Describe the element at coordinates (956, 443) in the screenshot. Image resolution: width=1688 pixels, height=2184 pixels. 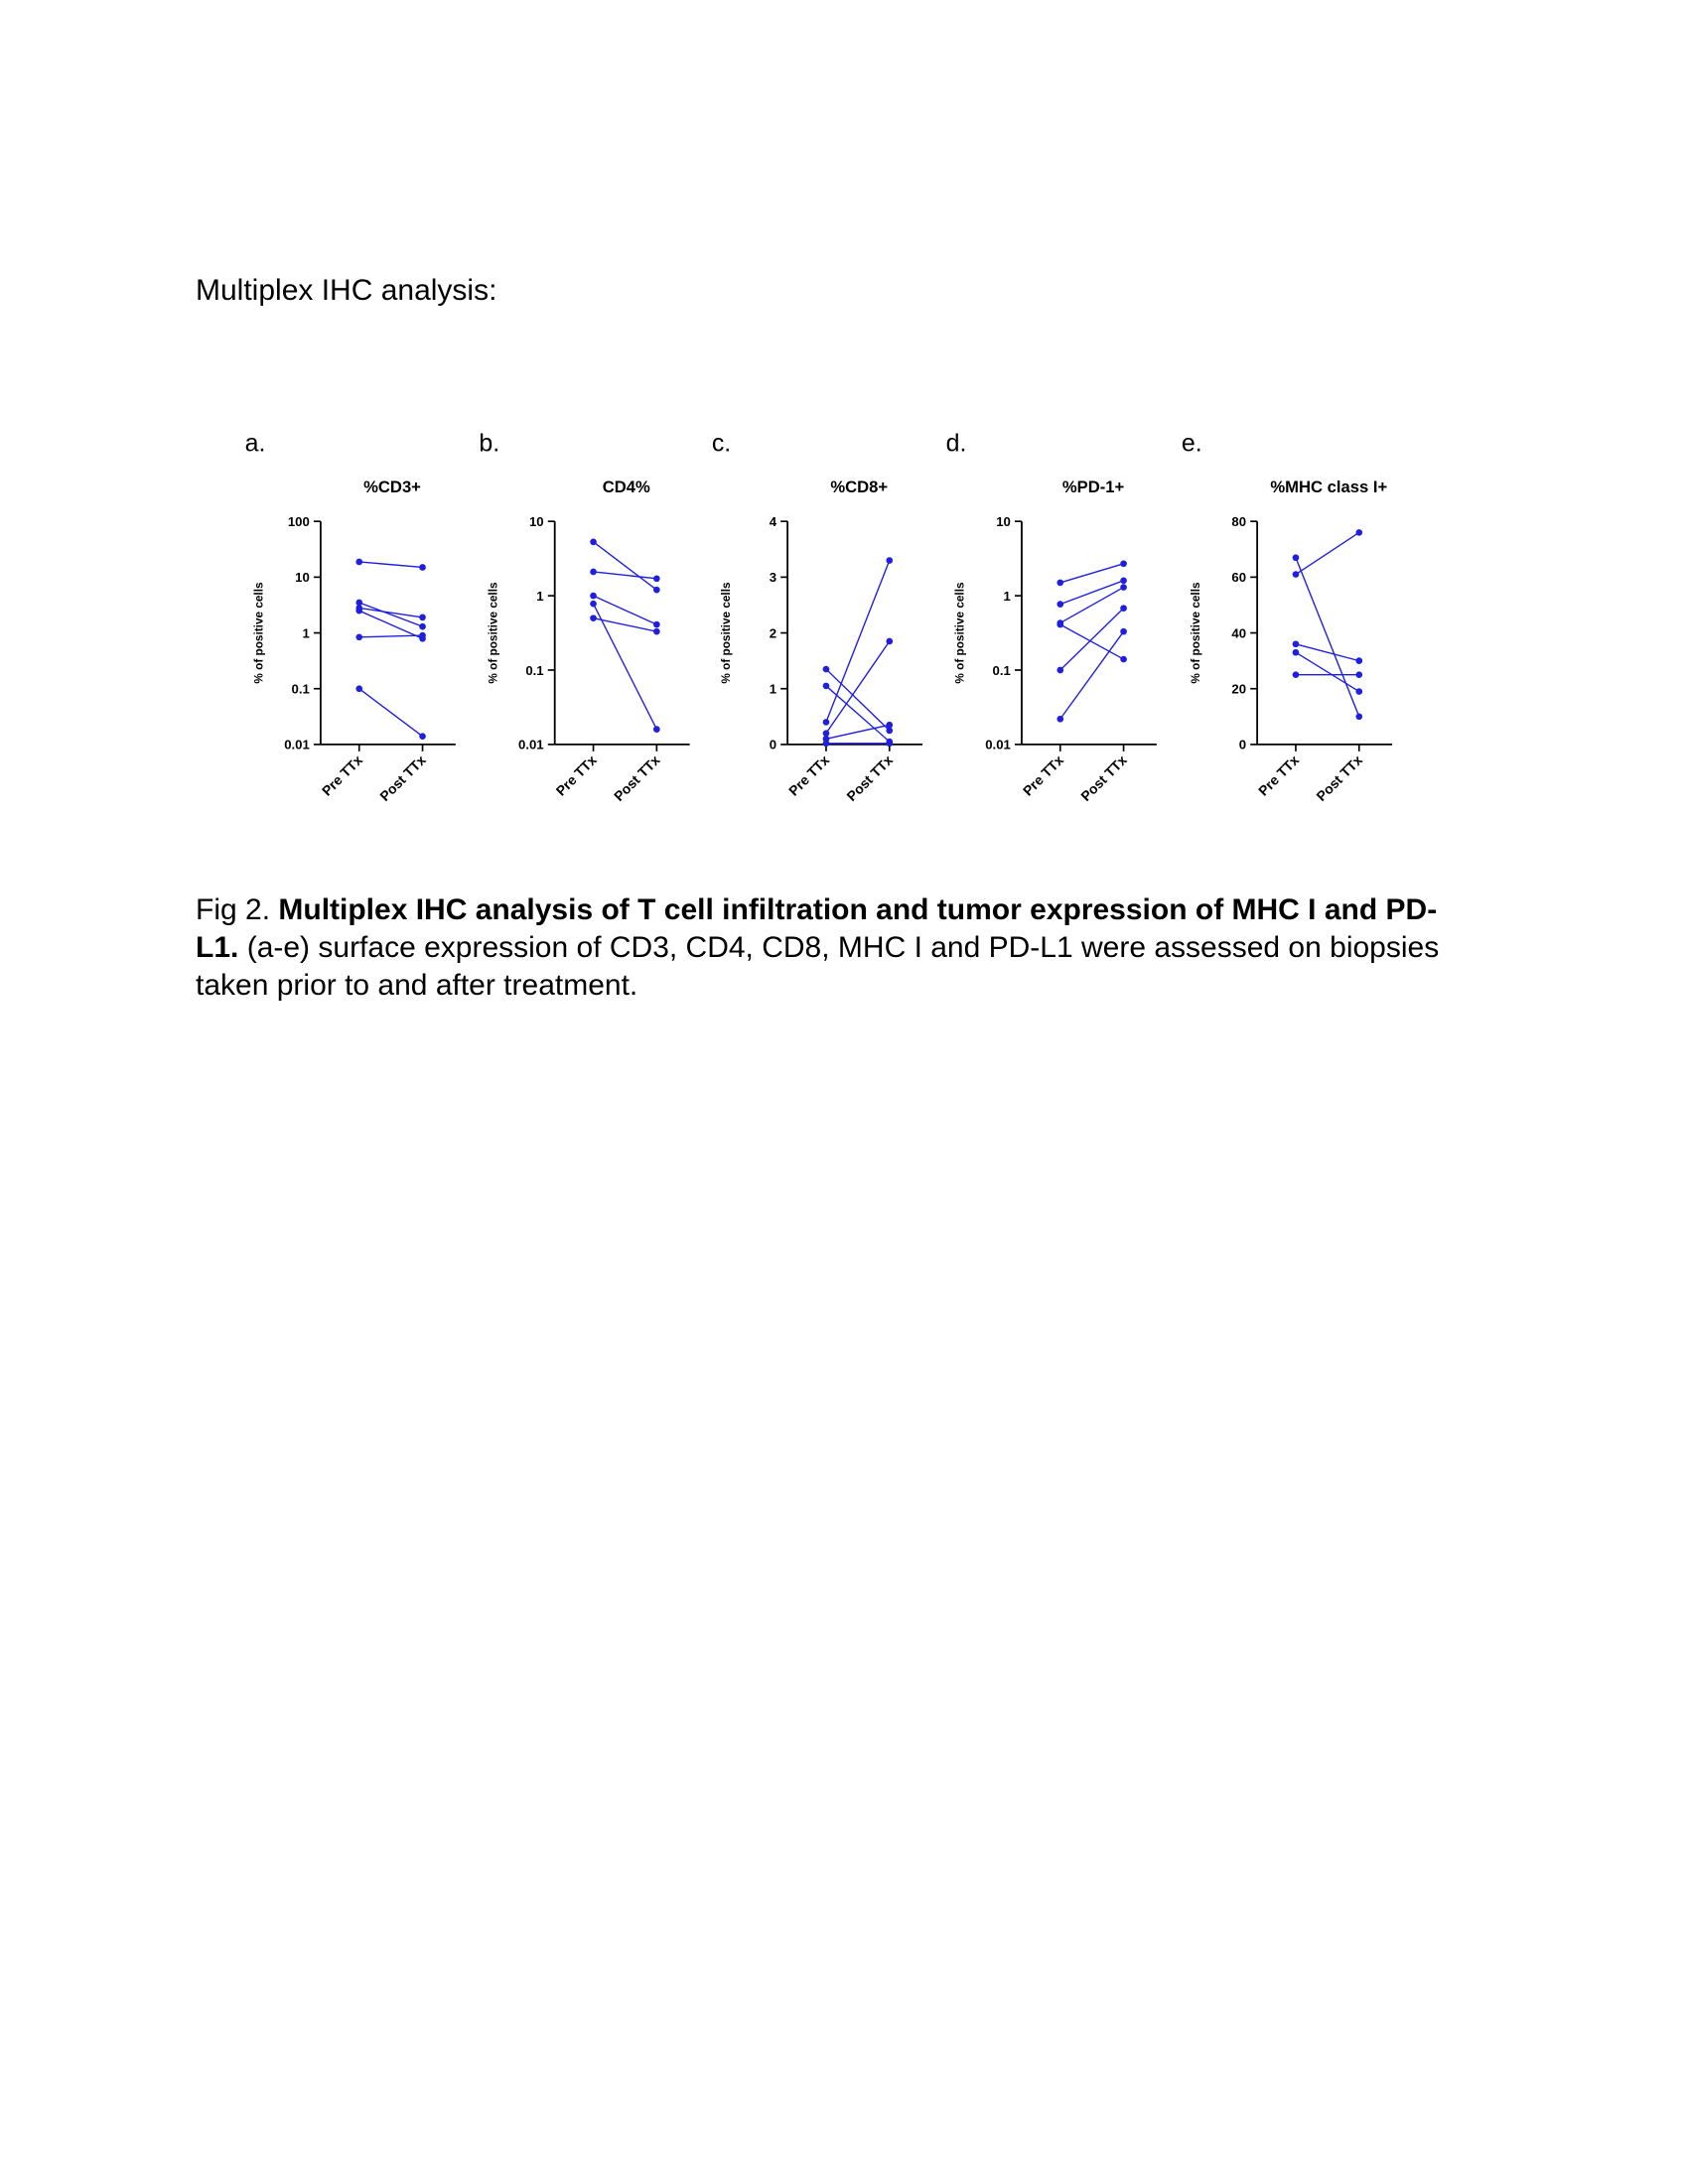
I see `panel-letter: d.` at that location.